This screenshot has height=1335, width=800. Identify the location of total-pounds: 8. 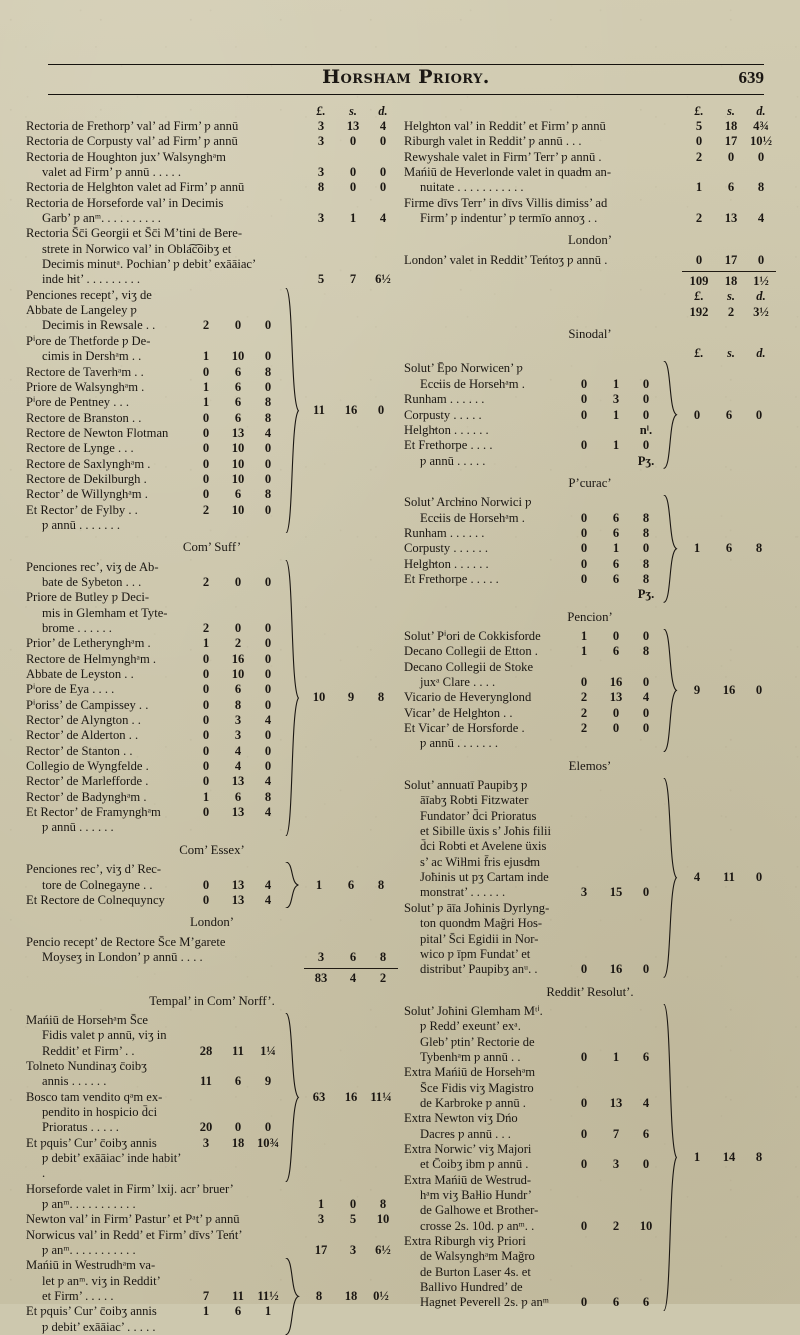
(319, 1296).